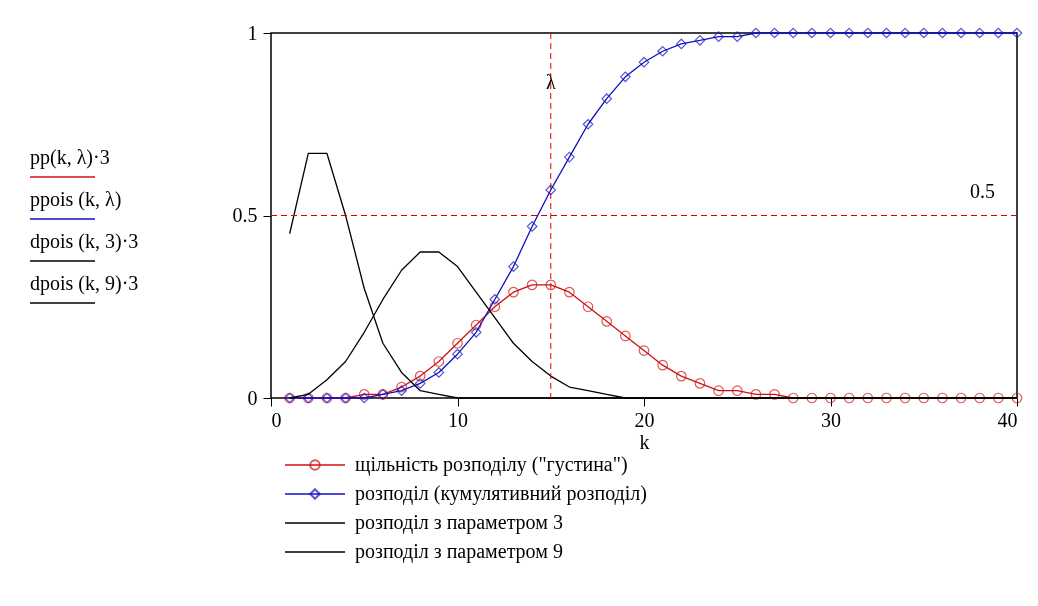  Describe the element at coordinates (644, 419) in the screenshot. I see `x-tick-label: 20` at that location.